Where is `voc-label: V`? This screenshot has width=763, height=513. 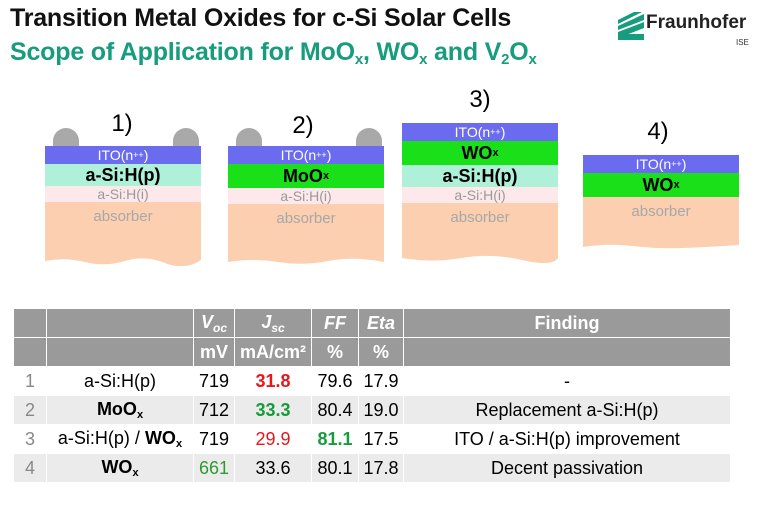
voc-label: V is located at coordinates (206, 321).